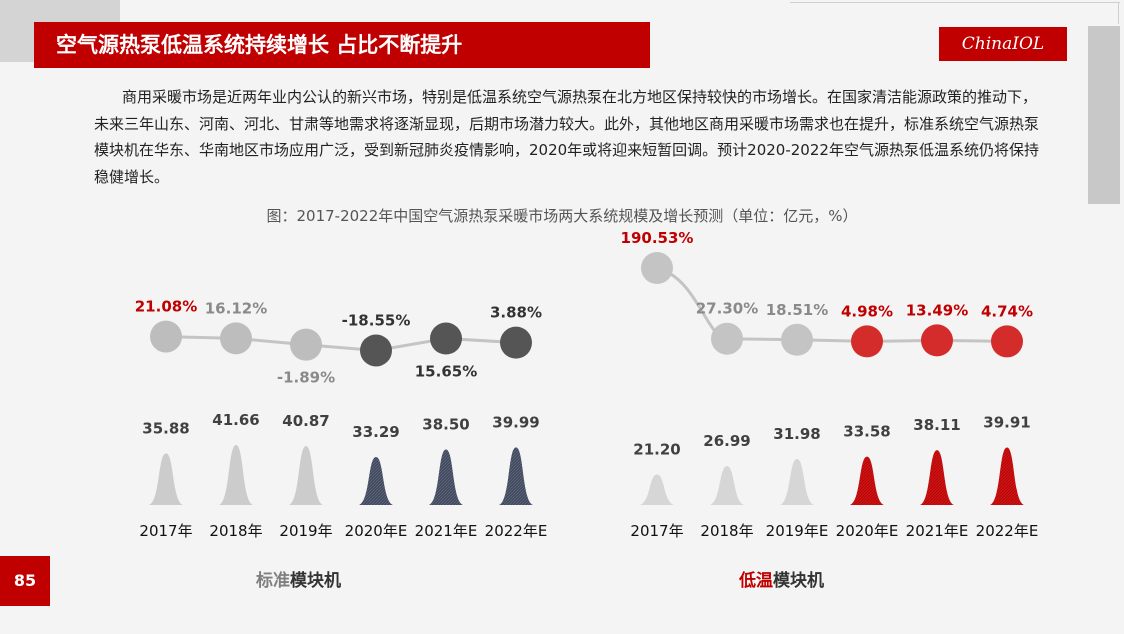 The height and width of the screenshot is (634, 1124). What do you see at coordinates (726, 441) in the screenshot?
I see `lowtemp-value-label: 26.99` at bounding box center [726, 441].